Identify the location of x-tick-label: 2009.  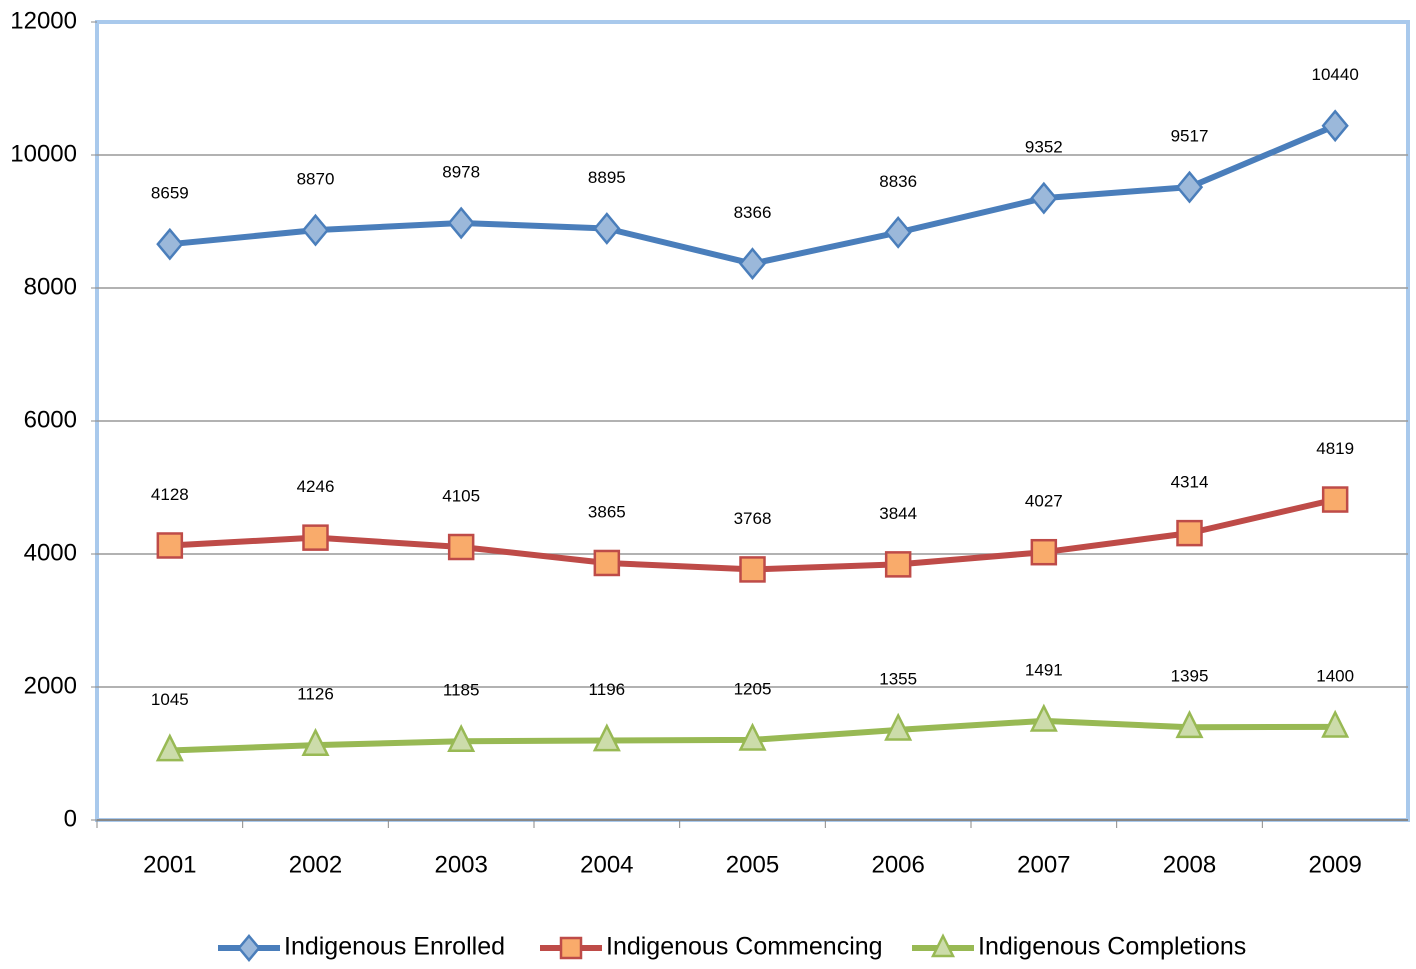
(1334, 864).